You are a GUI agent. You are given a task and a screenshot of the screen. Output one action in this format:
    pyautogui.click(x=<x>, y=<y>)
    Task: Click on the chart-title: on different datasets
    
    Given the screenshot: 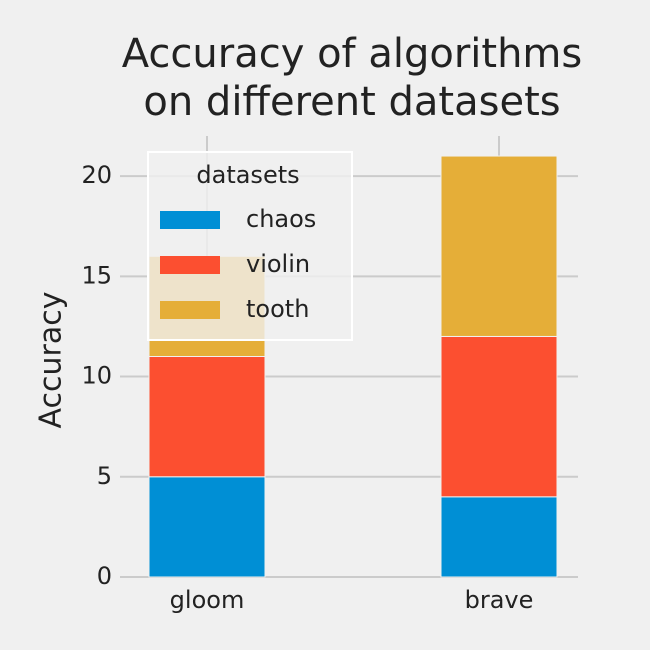 What is the action you would take?
    pyautogui.click(x=351, y=102)
    